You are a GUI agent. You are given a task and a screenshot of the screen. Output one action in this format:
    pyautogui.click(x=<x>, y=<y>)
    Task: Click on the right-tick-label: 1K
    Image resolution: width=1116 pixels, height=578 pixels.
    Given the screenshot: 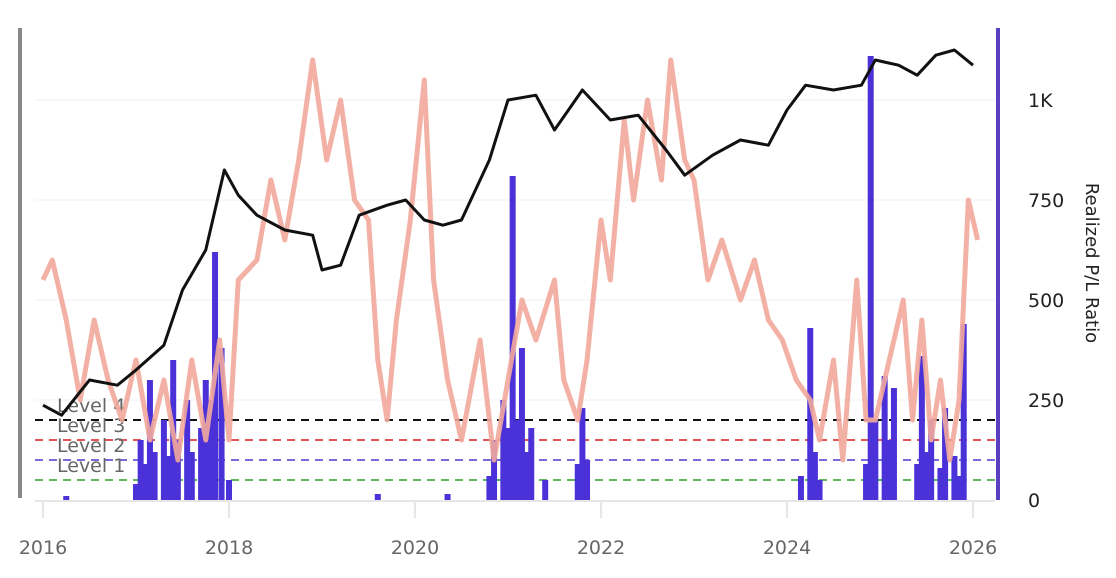 What is the action you would take?
    pyautogui.click(x=1040, y=101)
    